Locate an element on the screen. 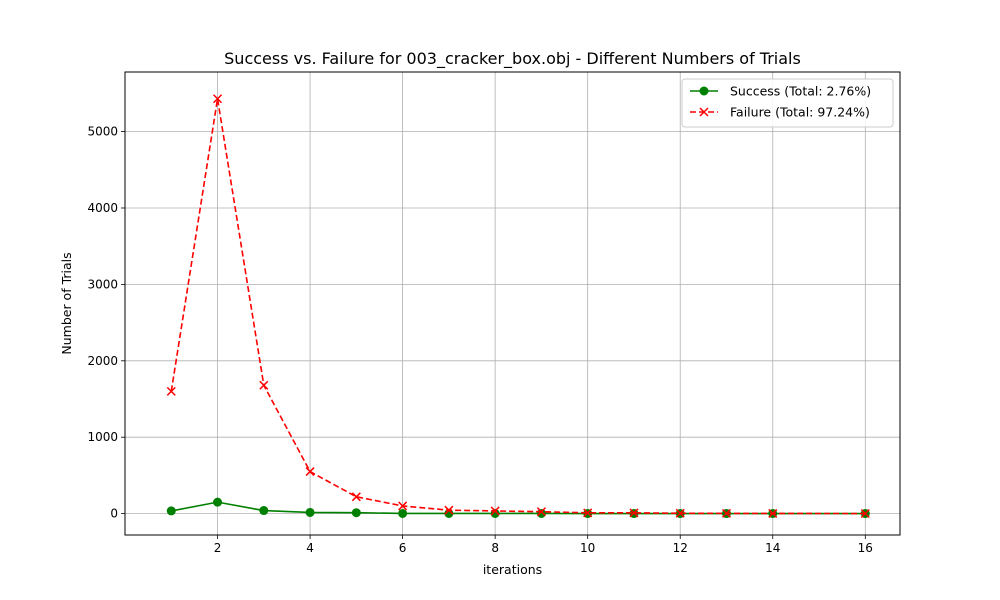 The height and width of the screenshot is (600, 1000). x-tick-label: 10 is located at coordinates (587, 548).